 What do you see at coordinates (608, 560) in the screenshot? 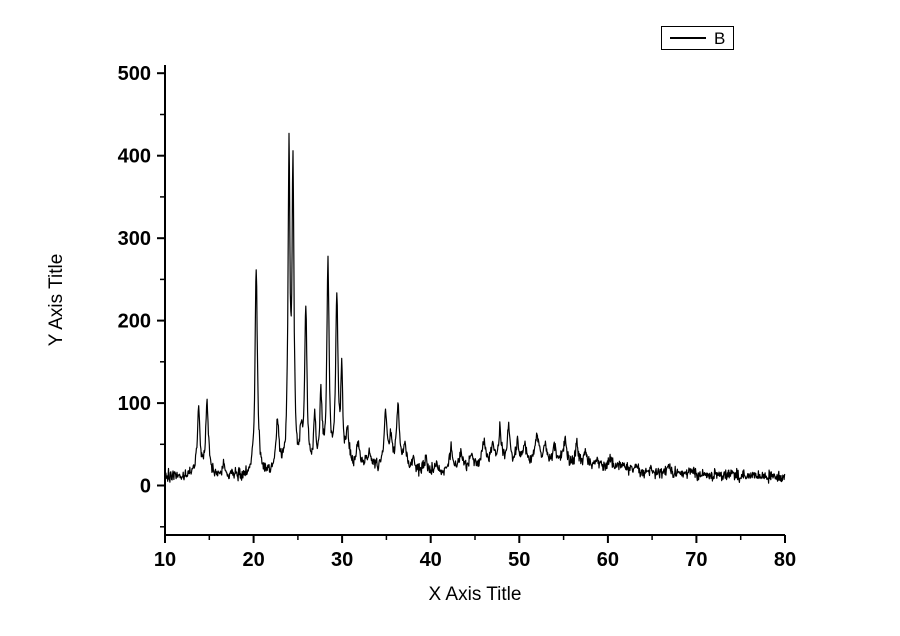
I see `x-tick-label: 60` at bounding box center [608, 560].